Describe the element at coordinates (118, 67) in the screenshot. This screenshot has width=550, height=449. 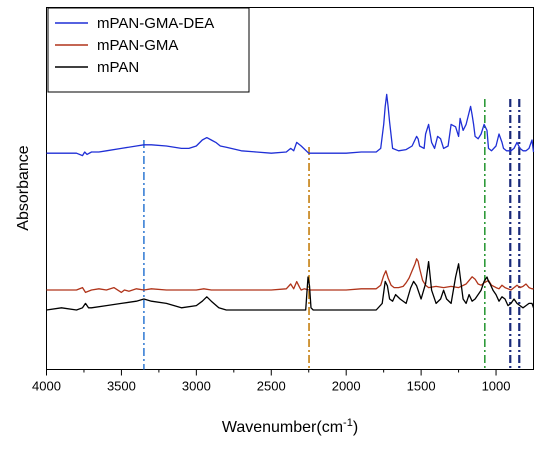
I see `legend-label-mPAN: mPAN` at that location.